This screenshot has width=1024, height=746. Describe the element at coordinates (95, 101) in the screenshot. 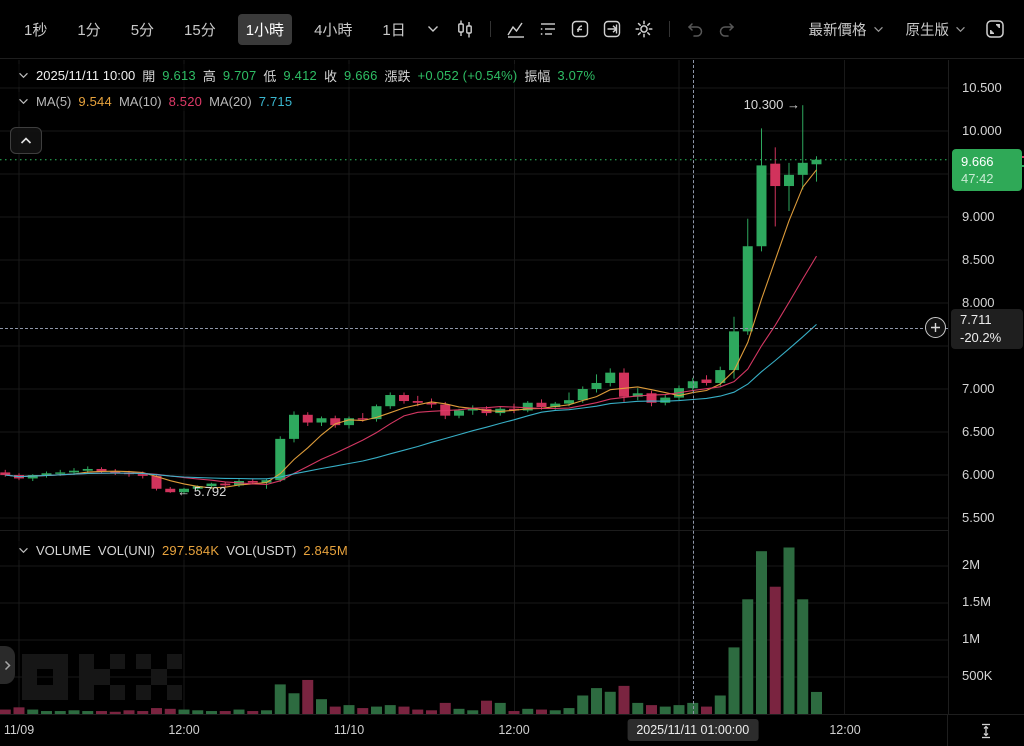

I see `ma5-value: 9.544` at that location.